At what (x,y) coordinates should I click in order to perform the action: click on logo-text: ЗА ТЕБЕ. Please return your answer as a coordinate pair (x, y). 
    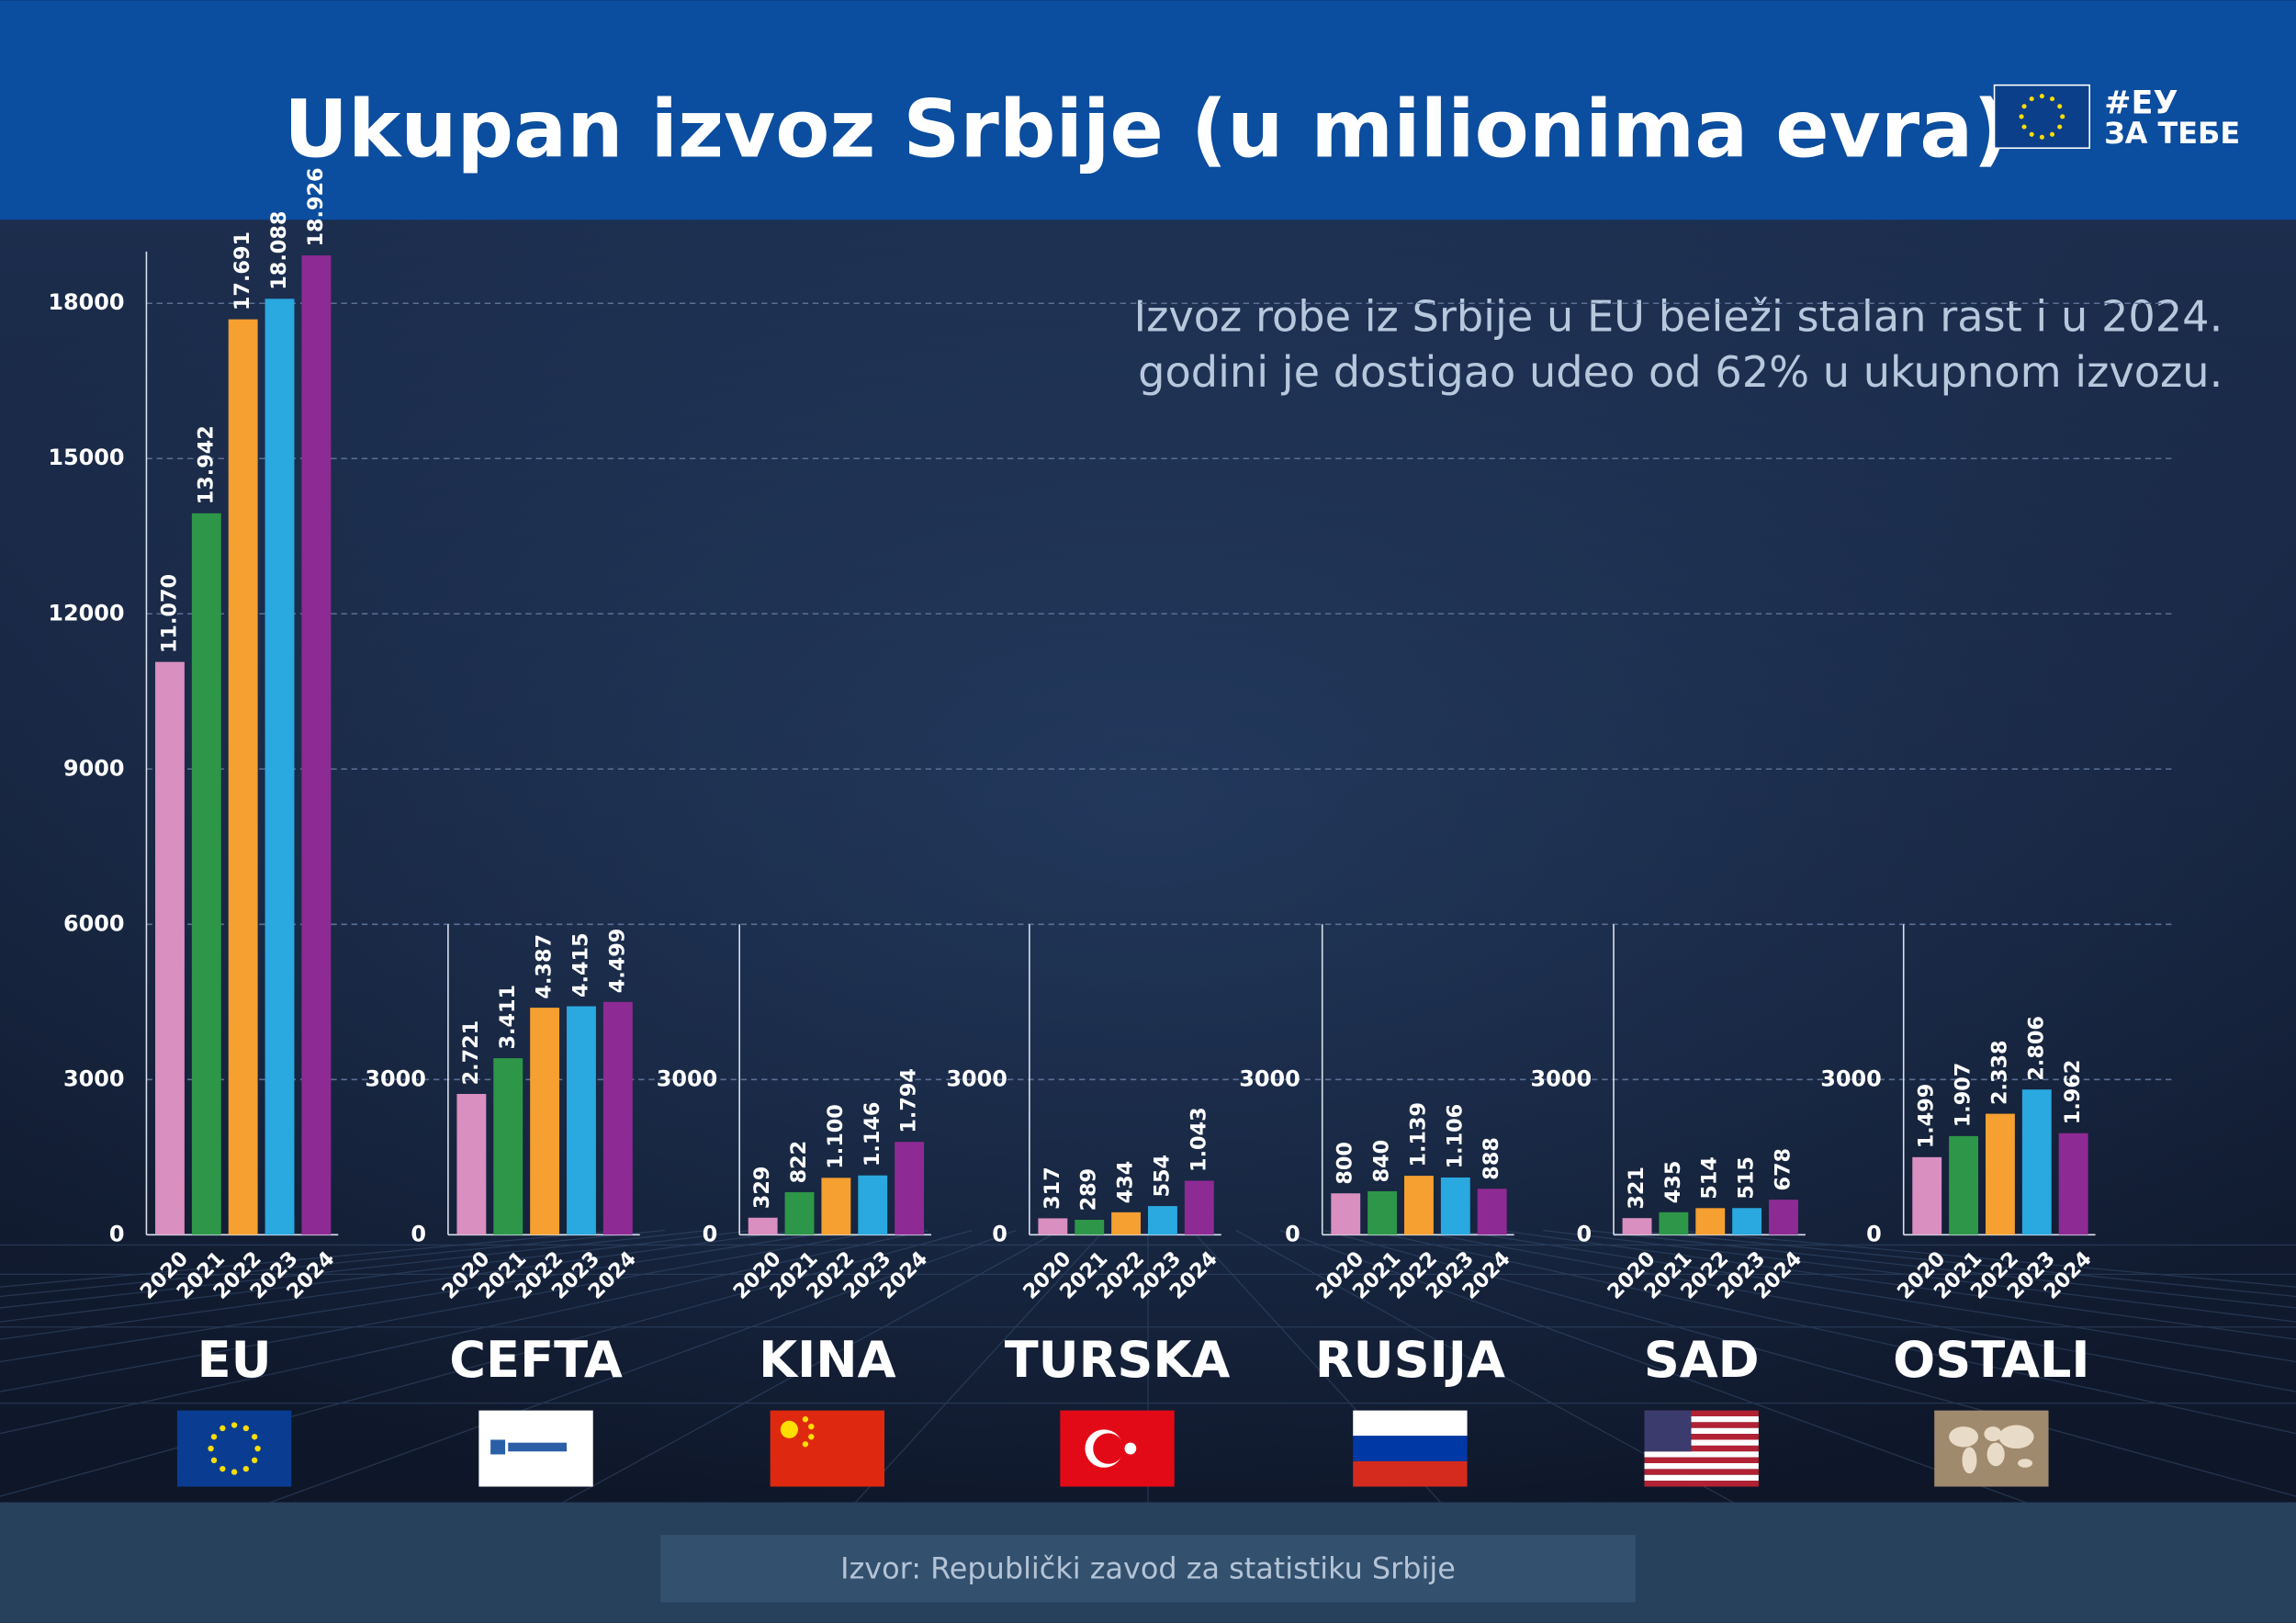
    Looking at the image, I should click on (2172, 133).